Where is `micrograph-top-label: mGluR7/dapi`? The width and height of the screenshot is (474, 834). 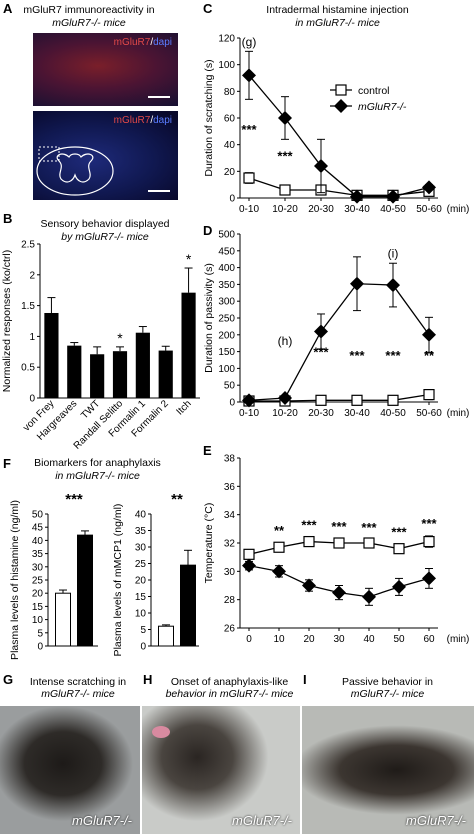
micrograph-top-label: mGluR7/dapi is located at coordinates (142, 42).